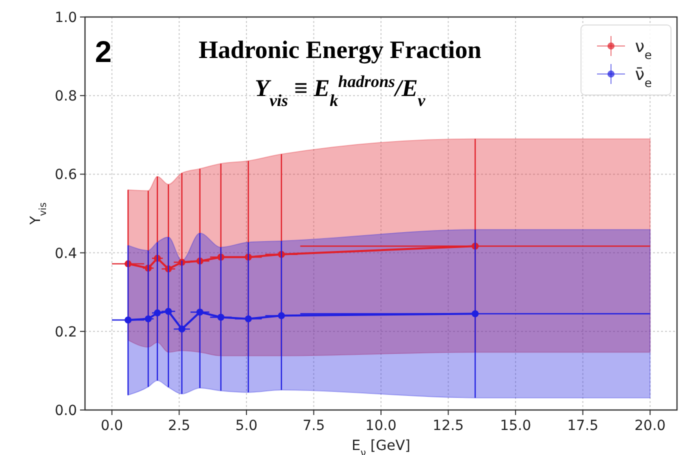 This screenshot has width=679, height=455. Describe the element at coordinates (381, 426) in the screenshot. I see `x-tick-label: 10.0` at that location.